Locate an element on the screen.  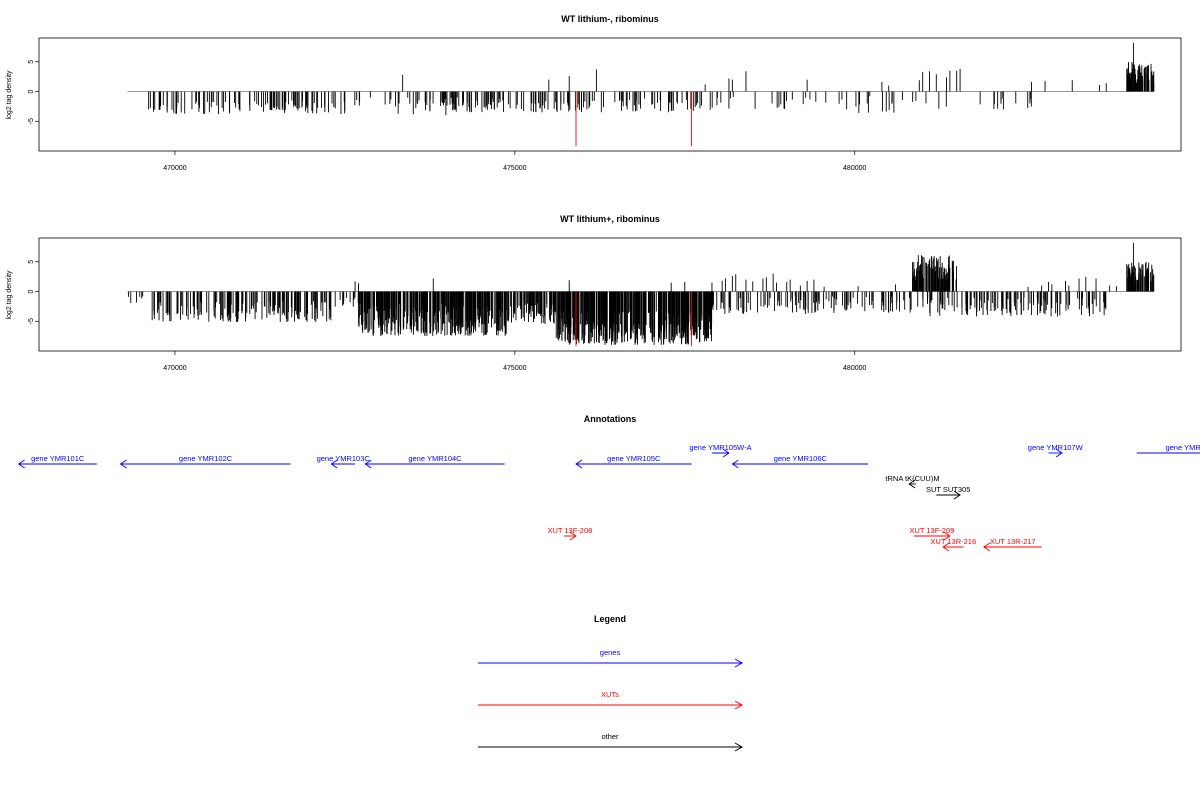
annotation-gene: gene YMR103C is located at coordinates (344, 461).